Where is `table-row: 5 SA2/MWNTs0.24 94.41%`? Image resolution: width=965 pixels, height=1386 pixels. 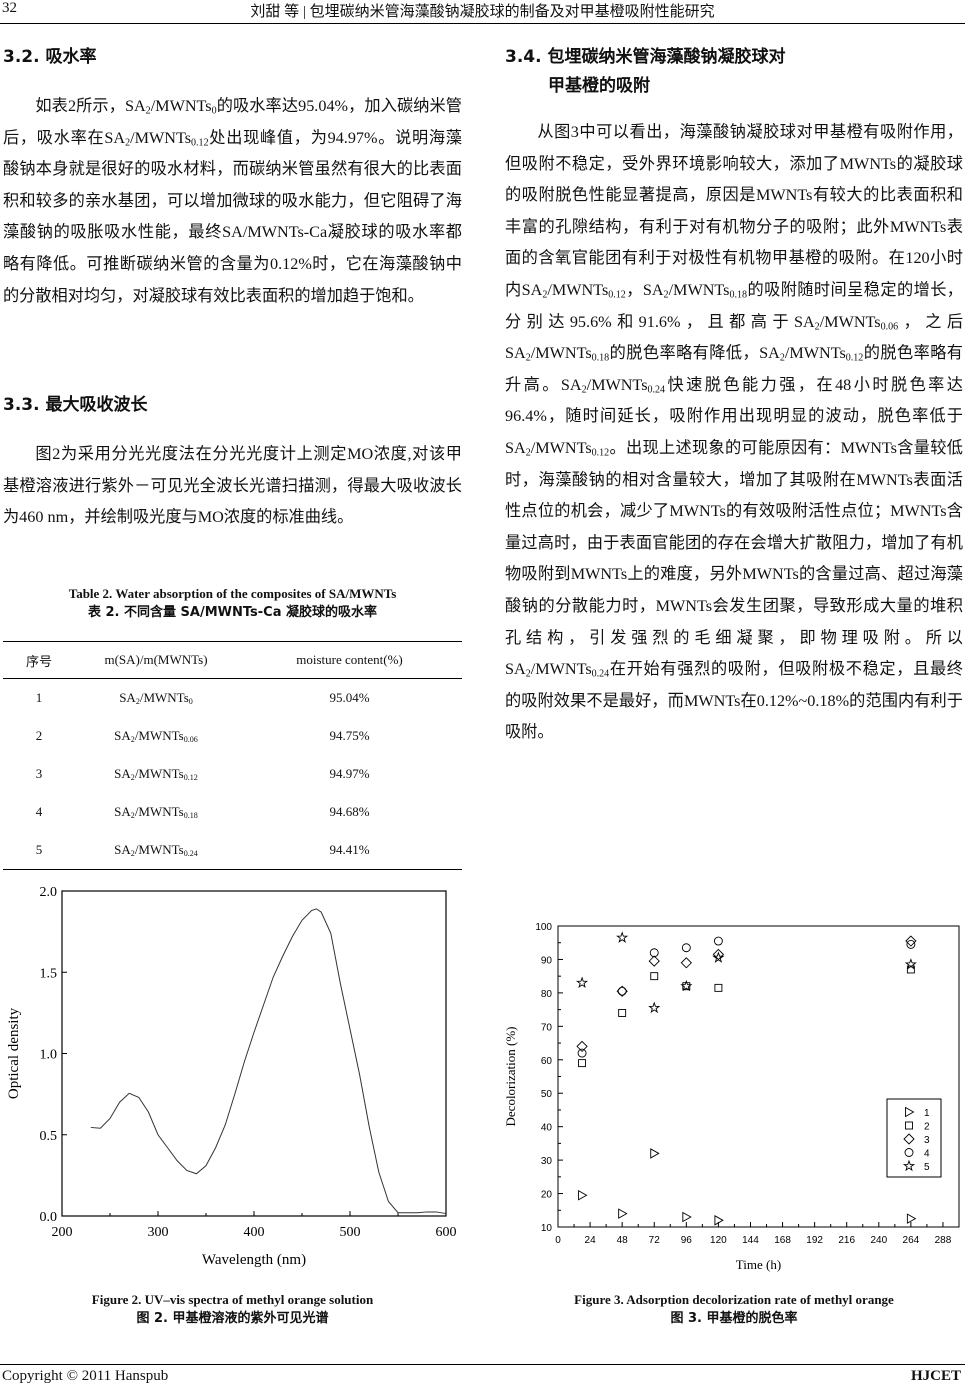
table-row: 5 SA2/MWNTs0.24 94.41% is located at coordinates (232, 850).